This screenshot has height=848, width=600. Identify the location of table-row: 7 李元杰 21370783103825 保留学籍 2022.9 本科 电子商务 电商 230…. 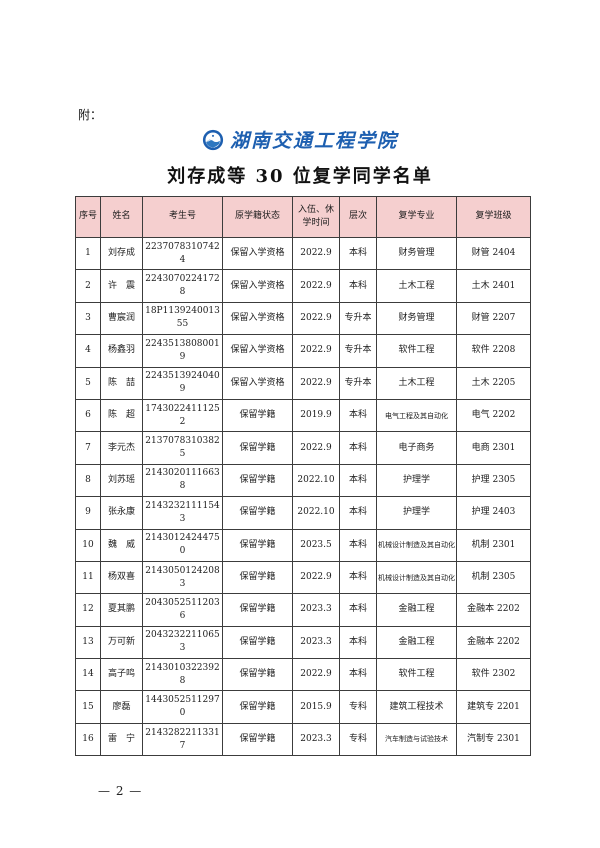
(303, 448).